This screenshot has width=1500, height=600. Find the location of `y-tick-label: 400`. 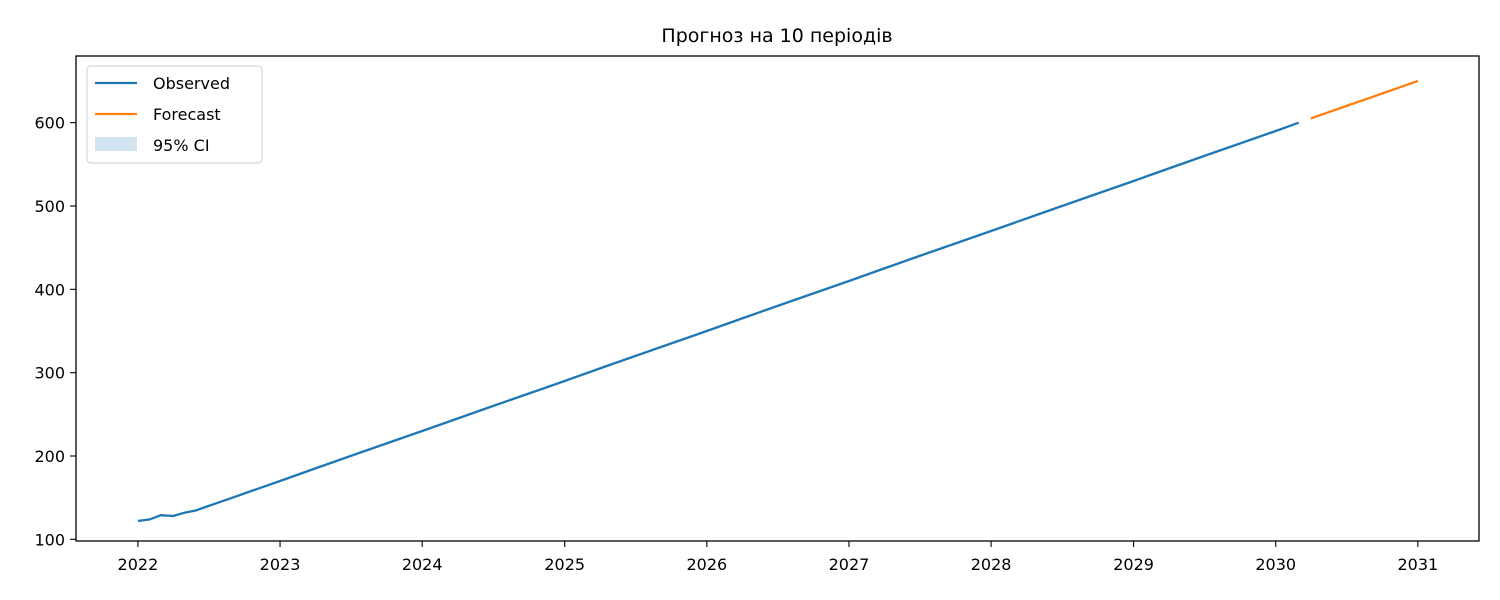

y-tick-label: 400 is located at coordinates (49, 289).